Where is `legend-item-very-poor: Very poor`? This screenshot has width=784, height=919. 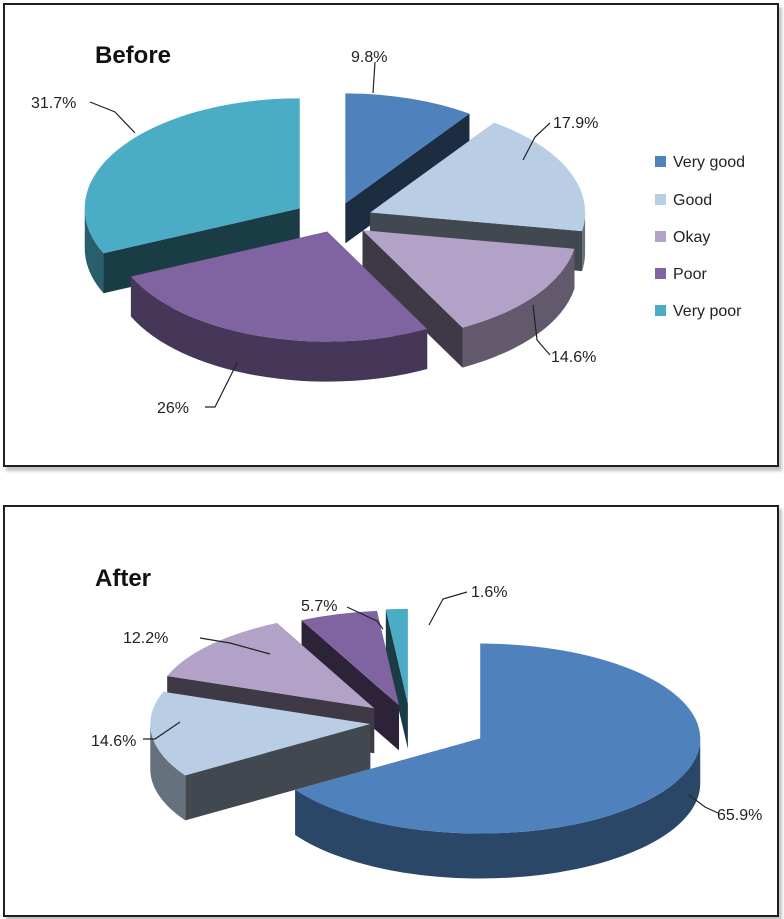 legend-item-very-poor: Very poor is located at coordinates (698, 311).